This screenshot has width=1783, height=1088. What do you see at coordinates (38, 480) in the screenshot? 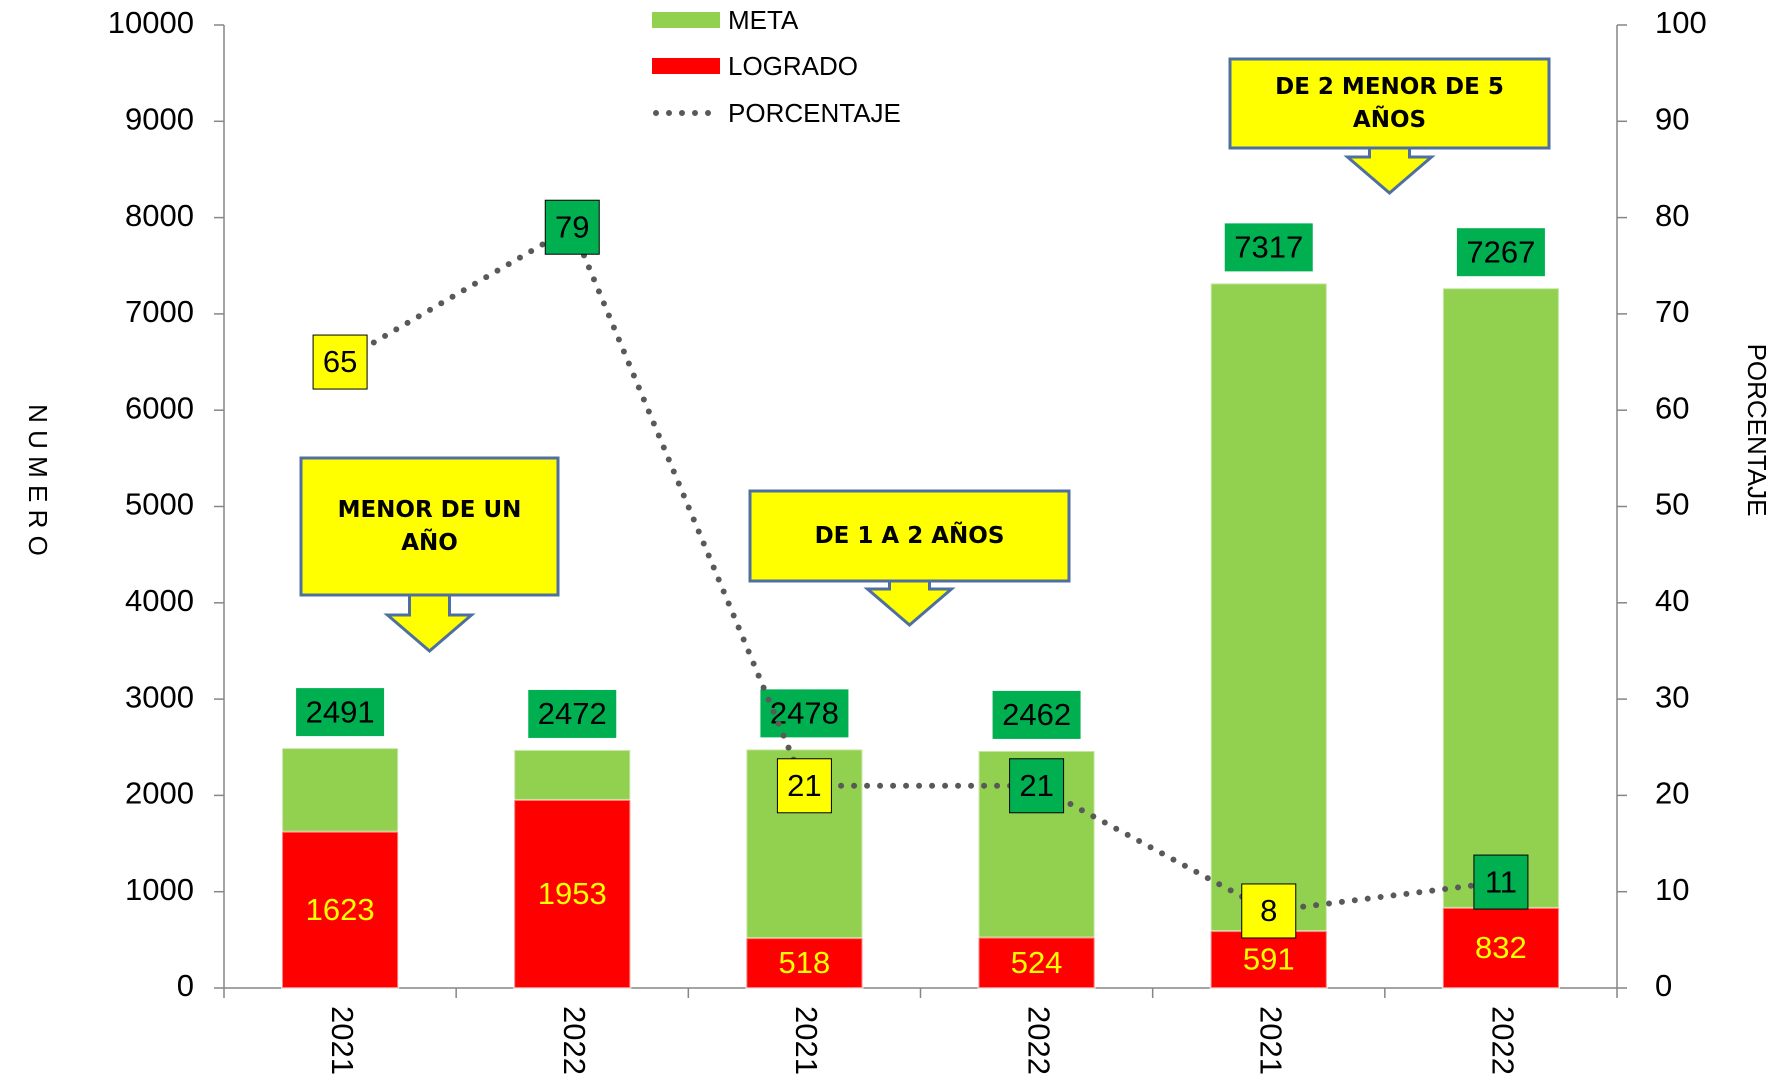
I see `y-axis-label: N U M E R O` at bounding box center [38, 480].